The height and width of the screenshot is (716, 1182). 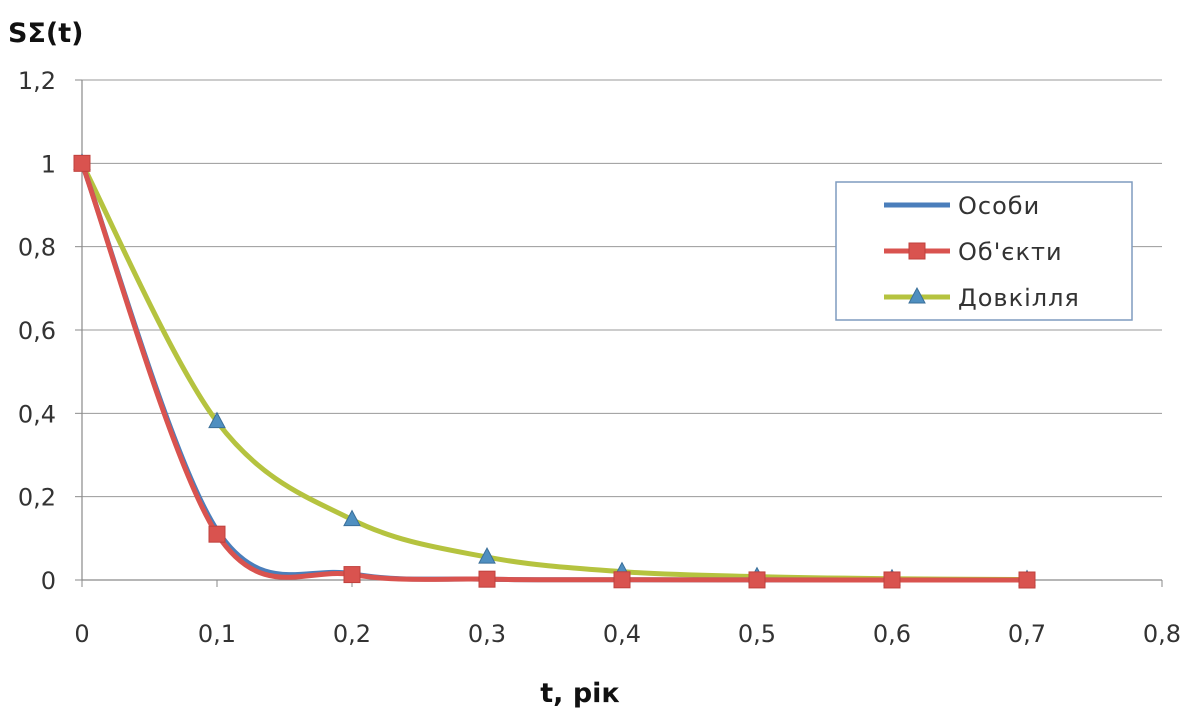 What do you see at coordinates (45, 33) in the screenshot?
I see `y-axis-title: SΣ(t)` at bounding box center [45, 33].